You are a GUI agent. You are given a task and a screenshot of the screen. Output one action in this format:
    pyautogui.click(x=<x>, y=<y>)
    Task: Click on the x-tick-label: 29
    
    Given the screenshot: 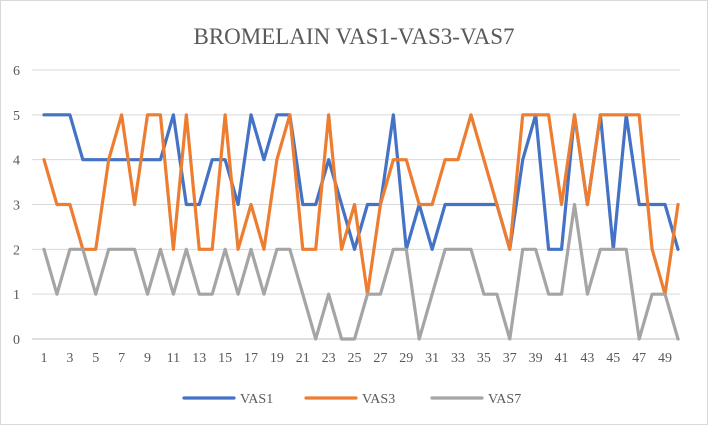 What is the action you would take?
    pyautogui.click(x=406, y=358)
    